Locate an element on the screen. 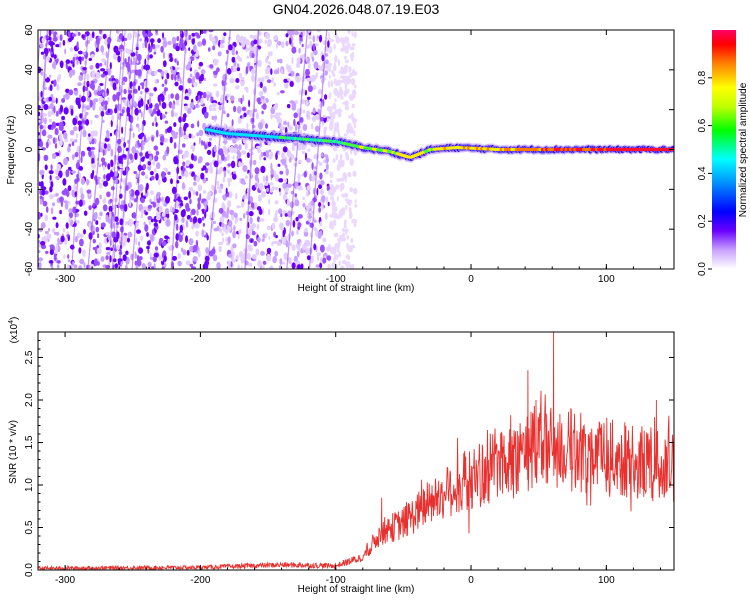 This screenshot has width=750, height=600. y-tick-label: -40 is located at coordinates (29, 229).